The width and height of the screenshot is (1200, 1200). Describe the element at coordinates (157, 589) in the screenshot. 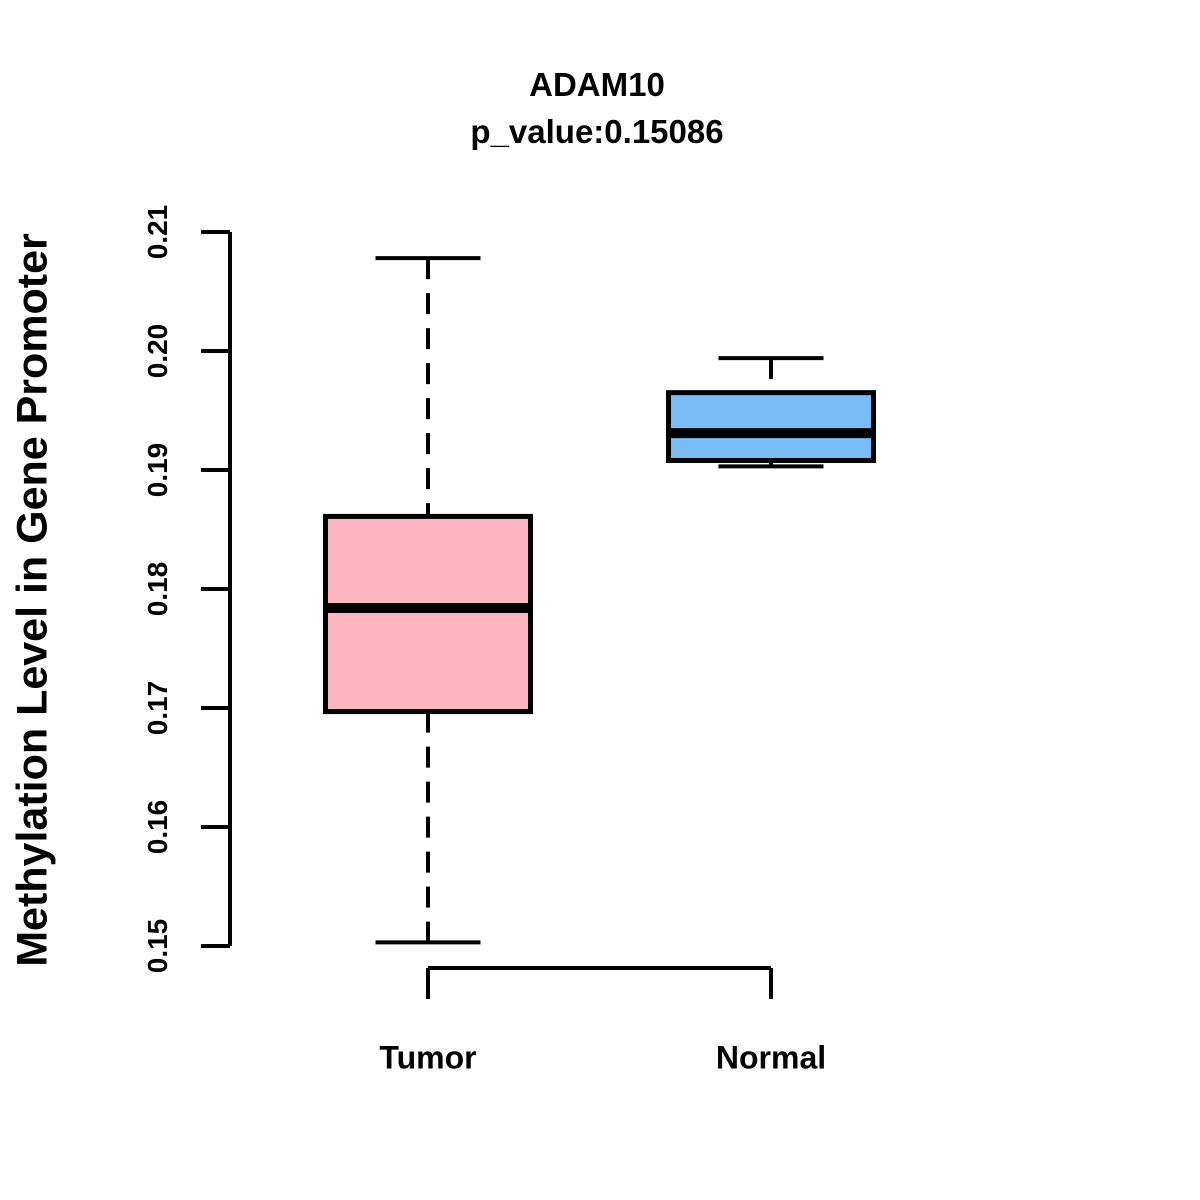

I see `y-tick-label: 0.18` at that location.